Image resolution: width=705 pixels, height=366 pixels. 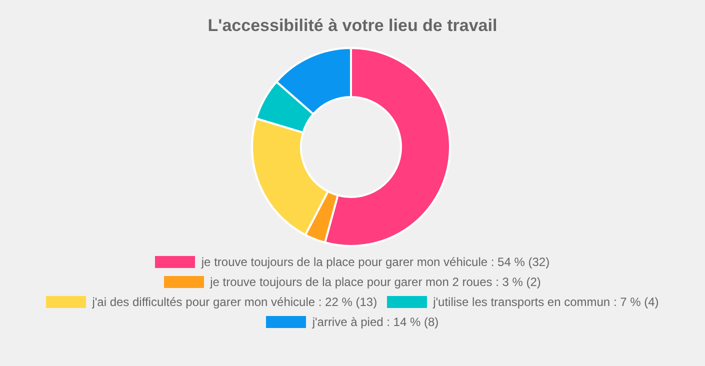 What do you see at coordinates (375, 262) in the screenshot?
I see `legend-label: je trouve toujours de la place pour garer mon véhicule : 54 % (32)` at bounding box center [375, 262].